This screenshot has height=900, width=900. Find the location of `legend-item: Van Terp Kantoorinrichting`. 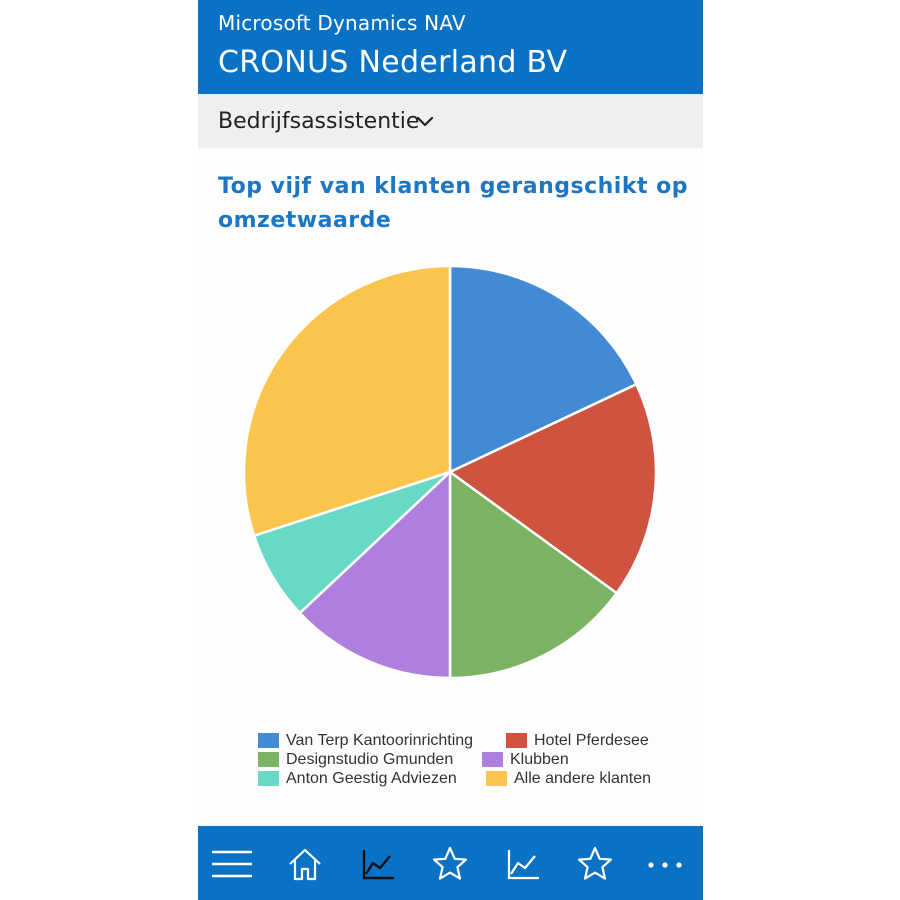

legend-item: Van Terp Kantoorinrichting is located at coordinates (365, 740).